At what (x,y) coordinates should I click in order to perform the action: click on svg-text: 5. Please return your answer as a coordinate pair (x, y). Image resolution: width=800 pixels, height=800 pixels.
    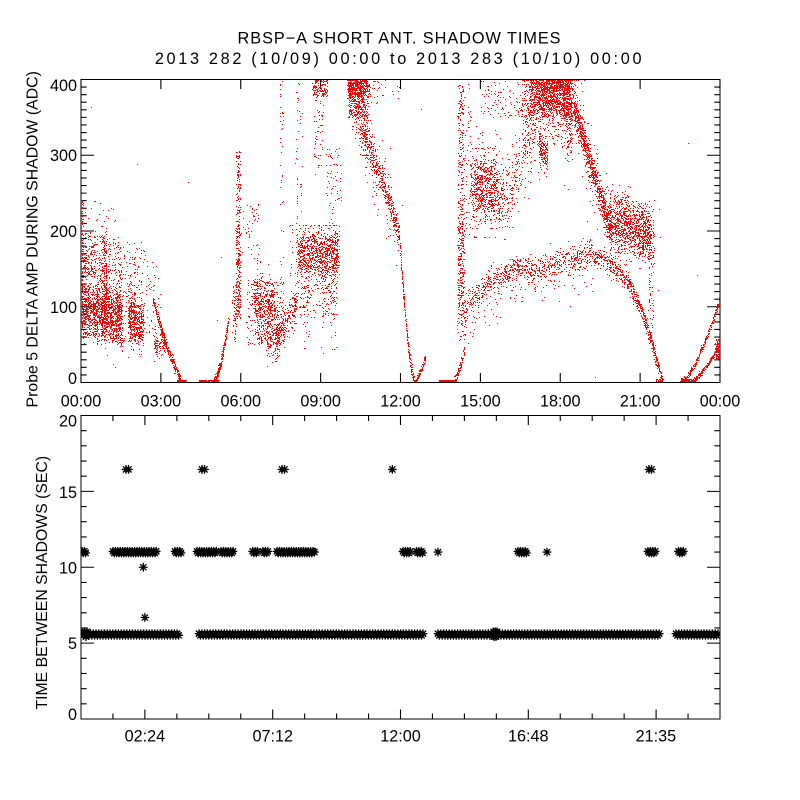
    Looking at the image, I should click on (72, 644).